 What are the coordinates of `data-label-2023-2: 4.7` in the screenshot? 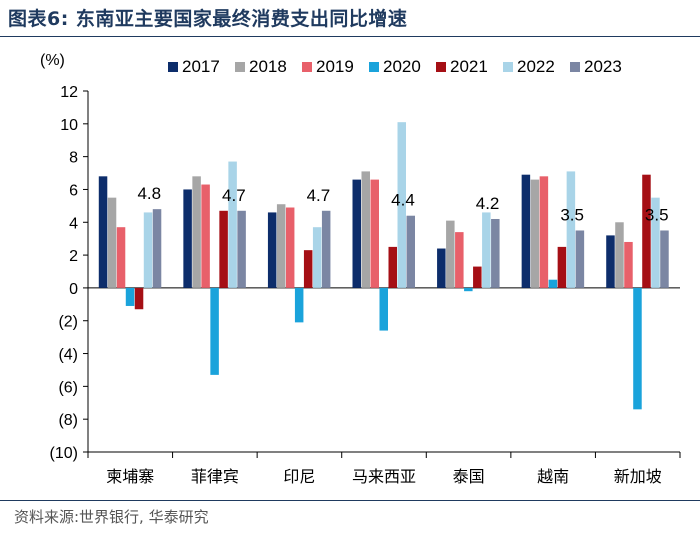 It's located at (319, 195).